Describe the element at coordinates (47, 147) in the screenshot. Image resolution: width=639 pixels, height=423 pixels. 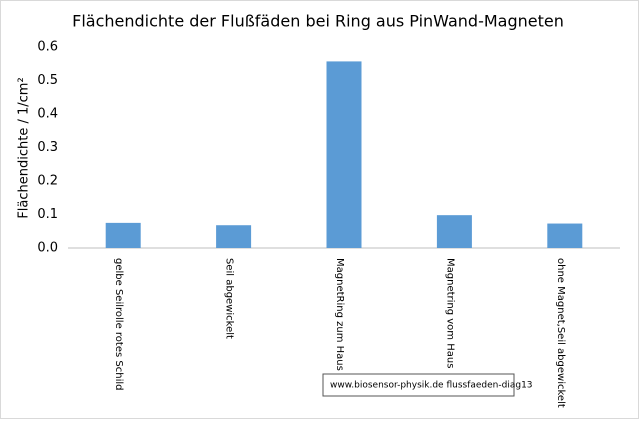
I see `y-tick-label: 0.3` at that location.